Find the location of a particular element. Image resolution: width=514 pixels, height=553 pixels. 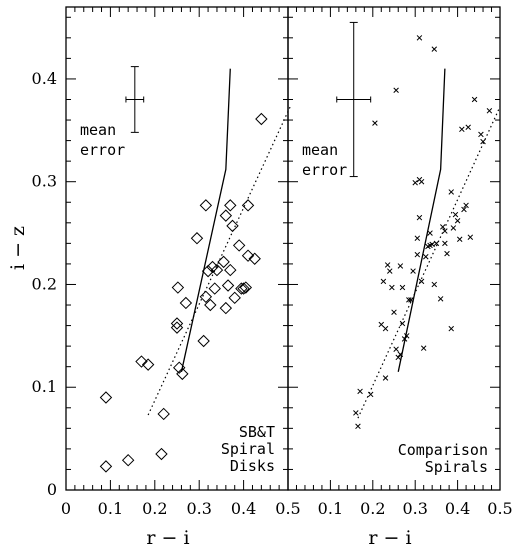

y-tick-label: 0.1 is located at coordinates (44, 386).